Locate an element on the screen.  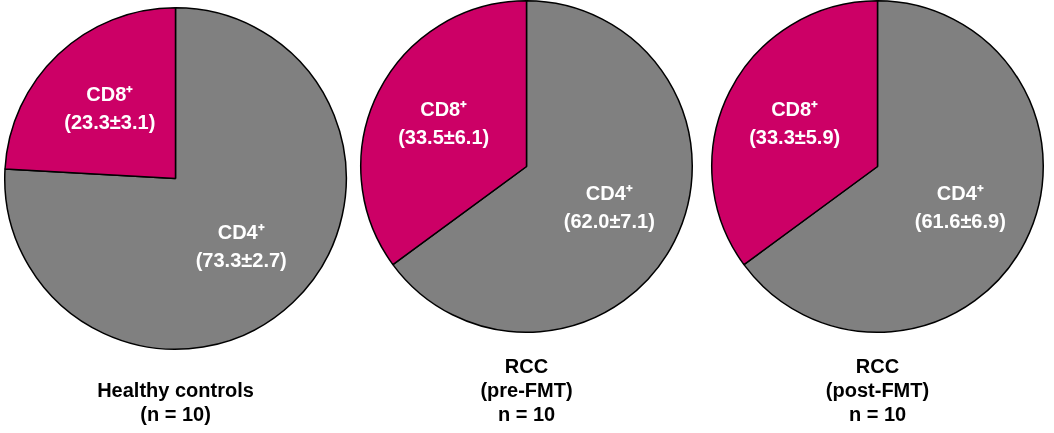
data-label: (73.3±2.7) is located at coordinates (241, 260).